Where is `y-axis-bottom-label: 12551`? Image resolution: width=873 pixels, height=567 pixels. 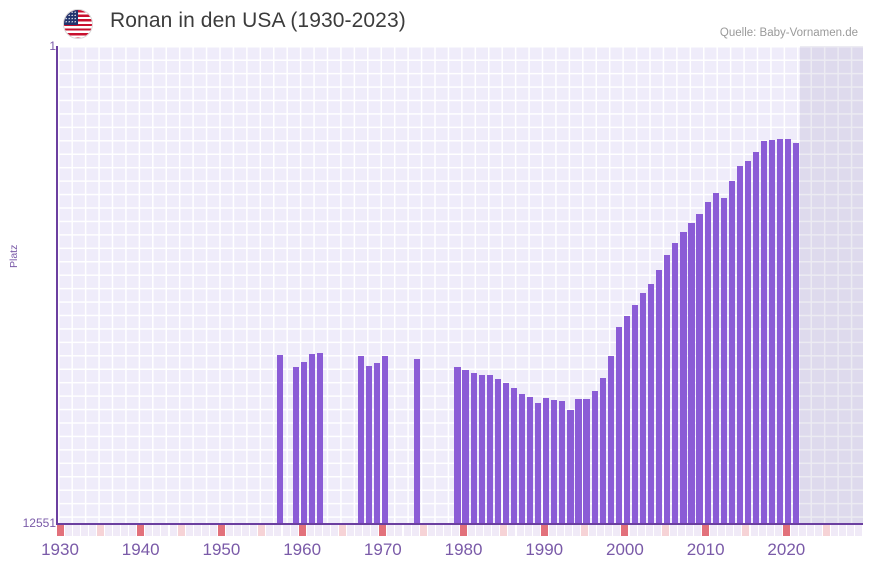 y-axis-bottom-label: 12551 is located at coordinates (39, 523).